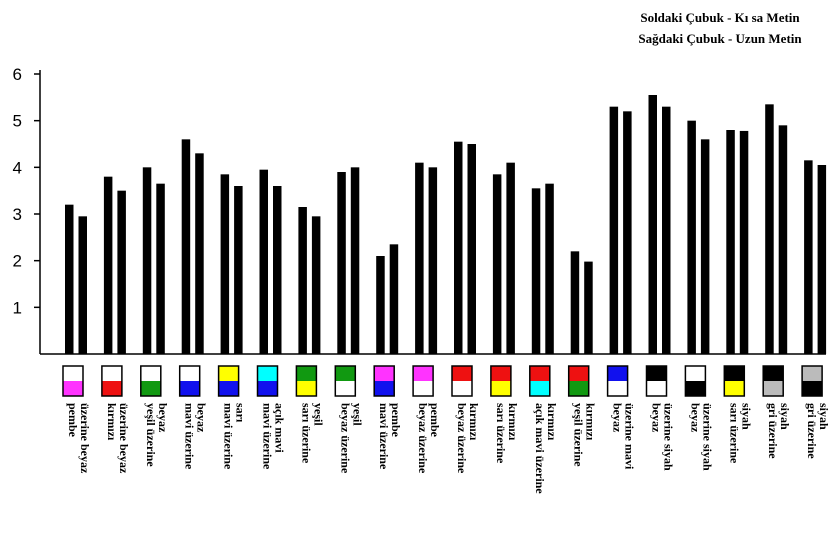  Describe the element at coordinates (17, 214) in the screenshot. I see `y-tick-label: 3` at that location.